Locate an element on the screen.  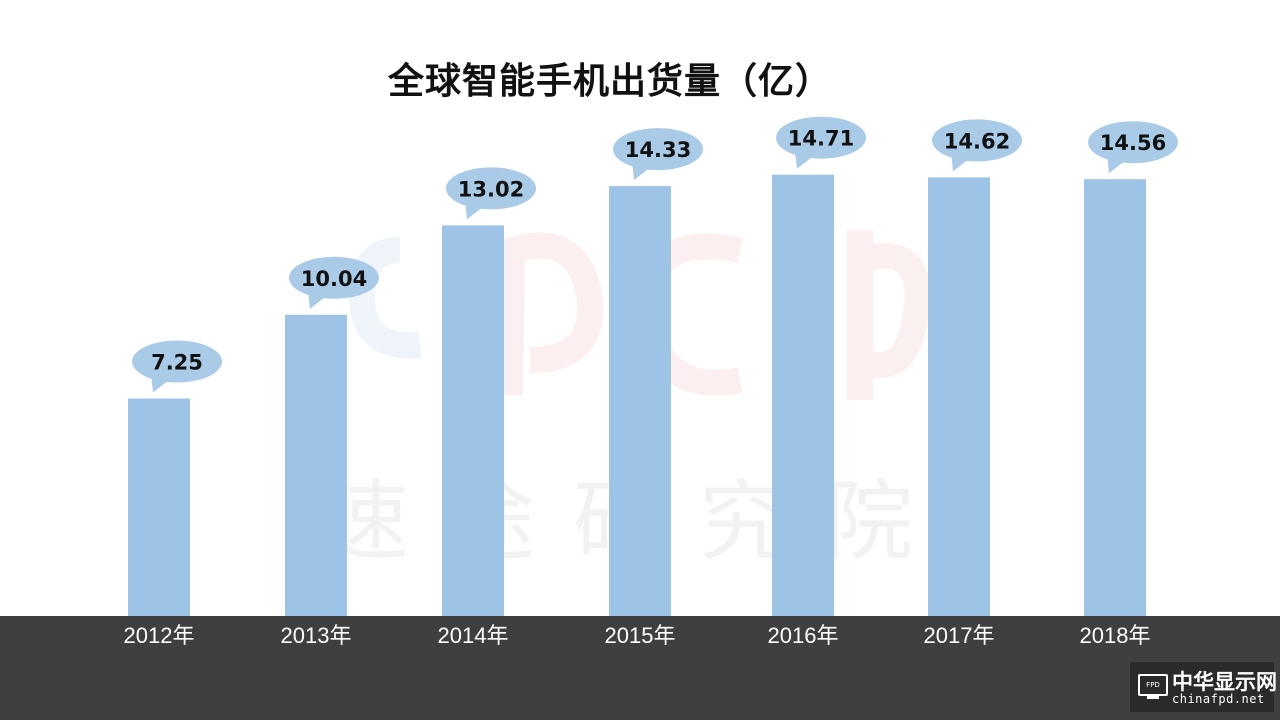
data-label-bubble: 10.04 is located at coordinates (334, 282).